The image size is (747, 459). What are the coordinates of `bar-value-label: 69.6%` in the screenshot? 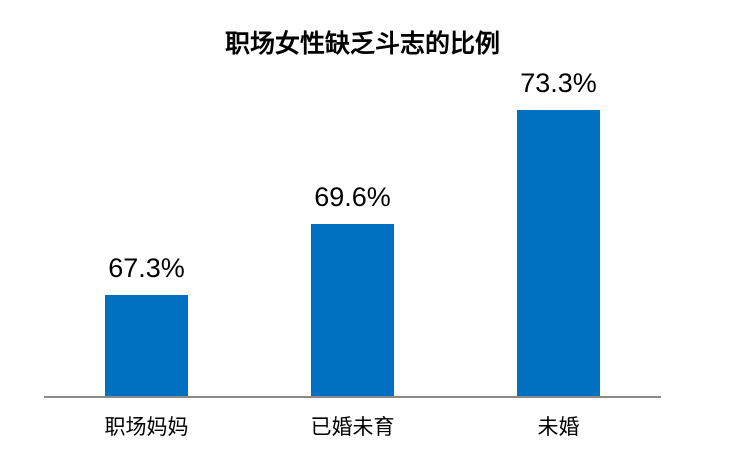 It's located at (352, 197).